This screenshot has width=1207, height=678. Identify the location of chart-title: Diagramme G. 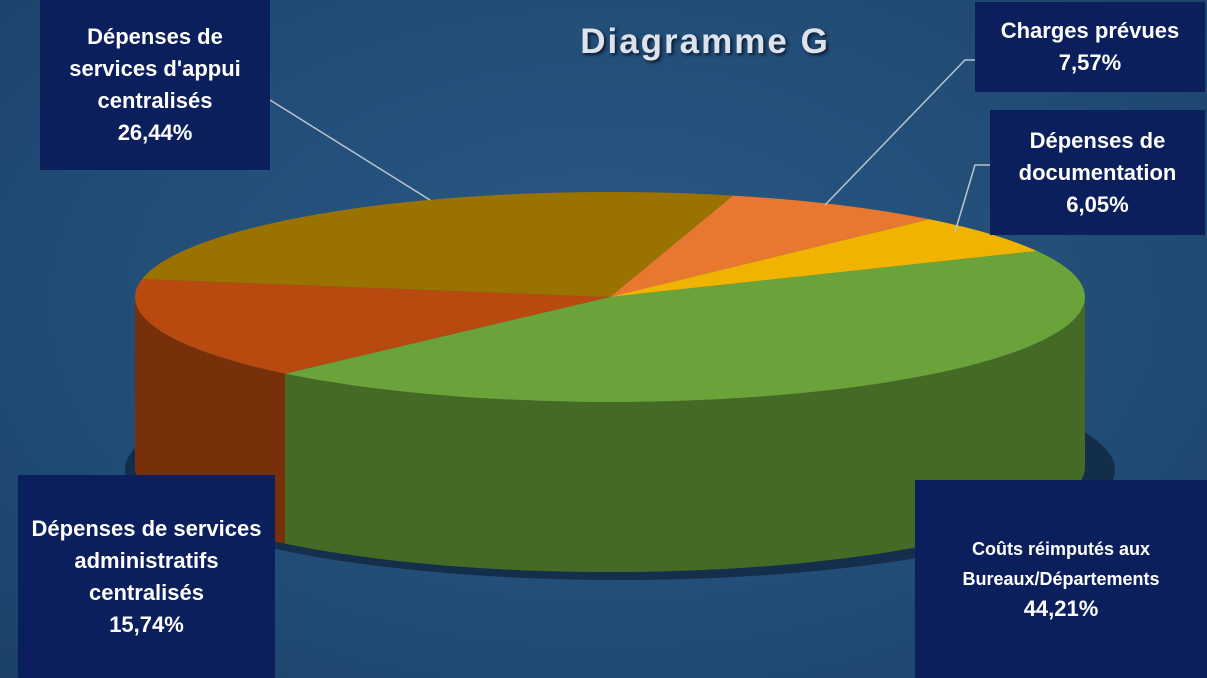
(705, 41).